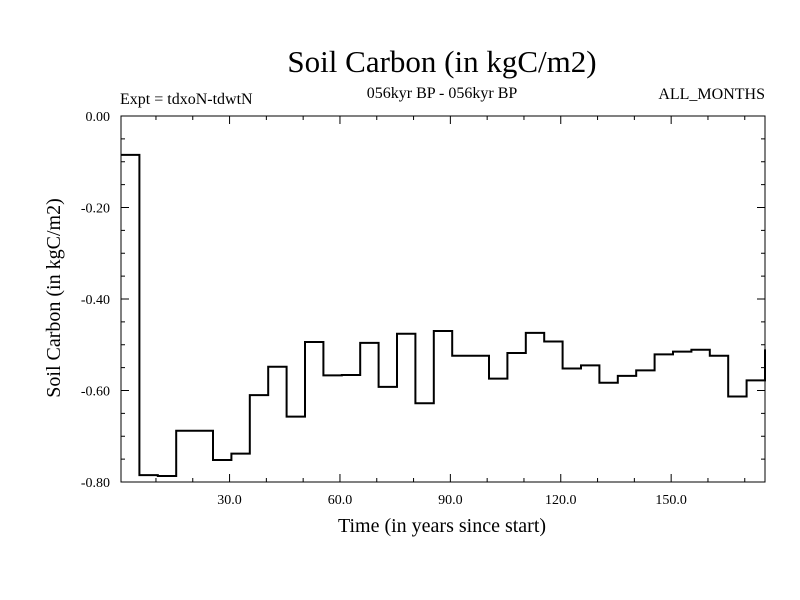  I want to click on x-tick-label: 120.0, so click(561, 500).